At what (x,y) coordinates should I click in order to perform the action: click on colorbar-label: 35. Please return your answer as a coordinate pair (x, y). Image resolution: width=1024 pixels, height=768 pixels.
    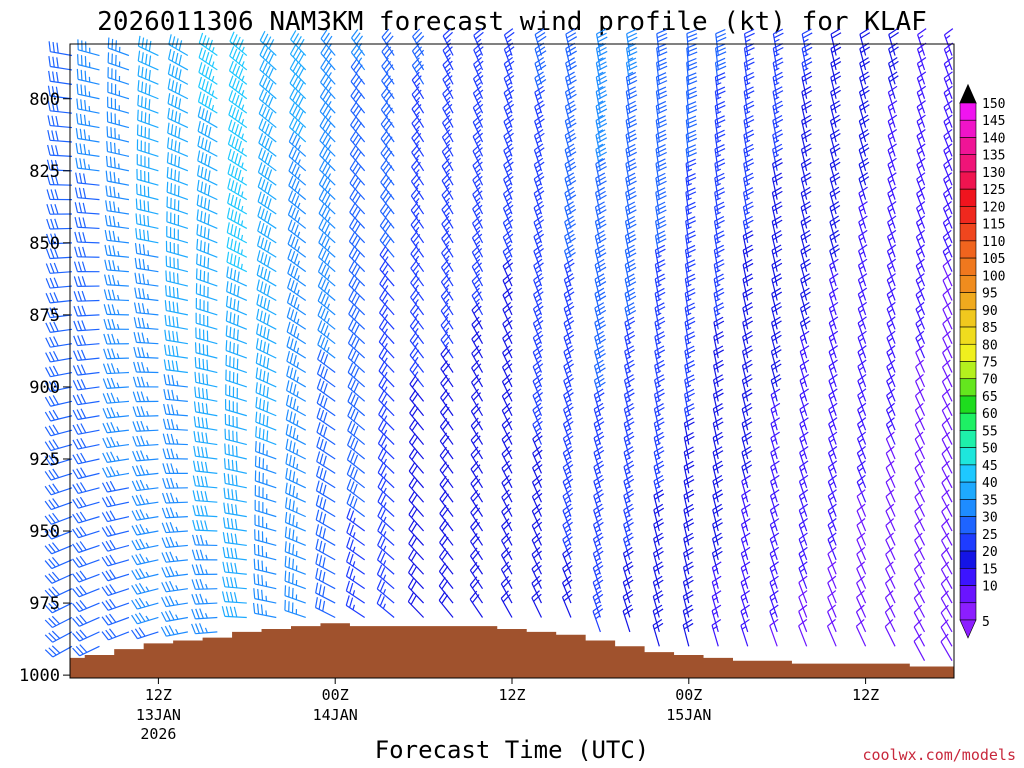
    Looking at the image, I should click on (990, 500).